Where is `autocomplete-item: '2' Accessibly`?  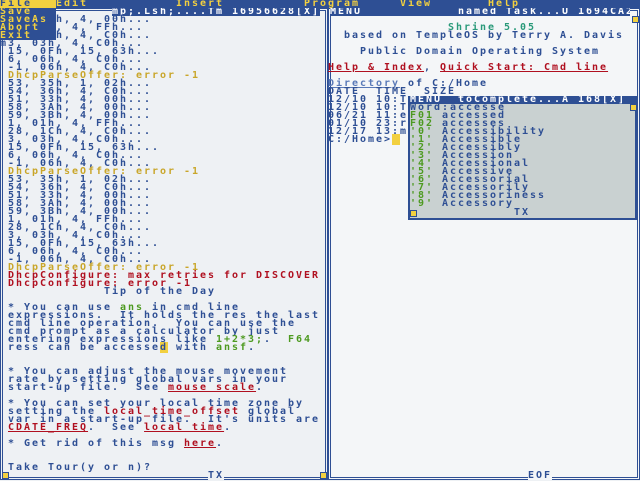
autocomplete-item: '2' Accessibly is located at coordinates (466, 147).